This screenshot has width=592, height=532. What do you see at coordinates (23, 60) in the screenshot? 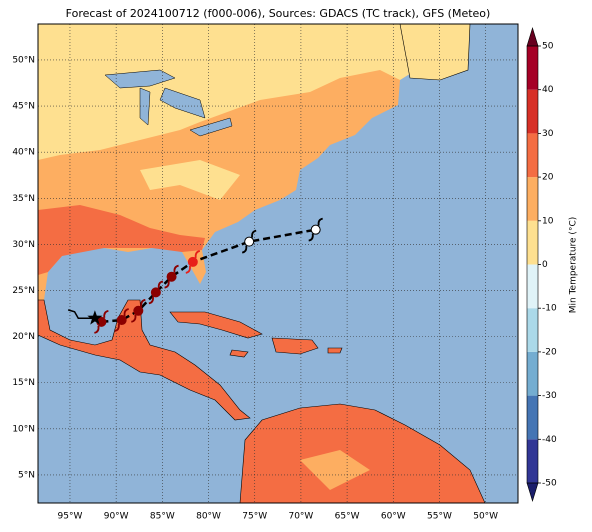
I see `y-tick-label: 50°N` at bounding box center [23, 60].